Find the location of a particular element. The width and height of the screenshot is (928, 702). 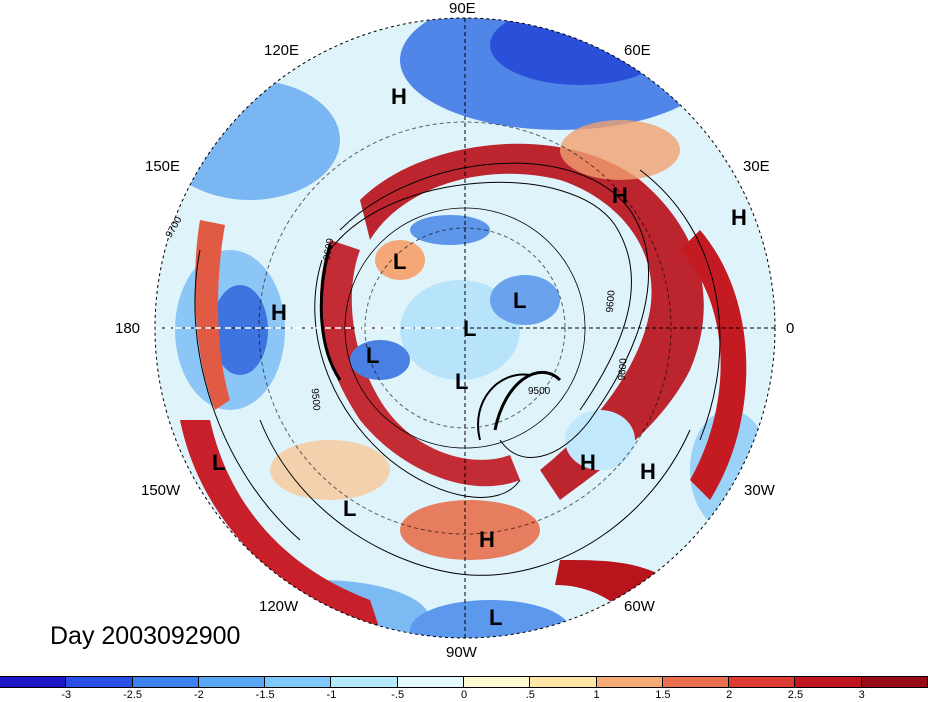

lon-label-0: 0 is located at coordinates (790, 328).